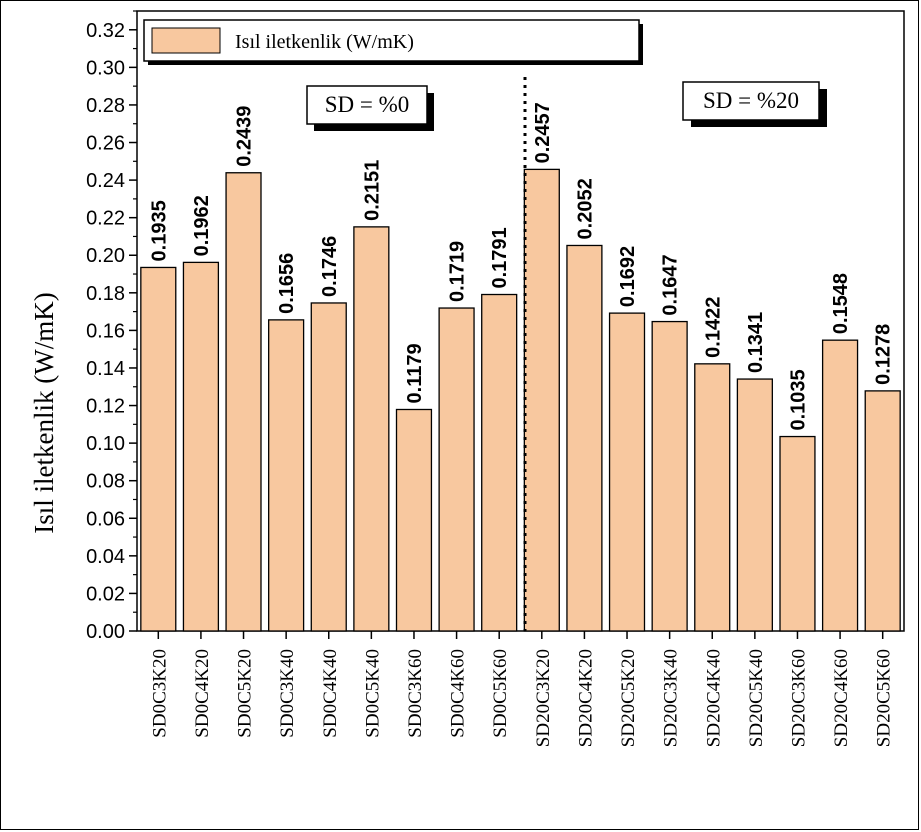  What do you see at coordinates (797, 534) in the screenshot?
I see `bar-SD20C3K60` at bounding box center [797, 534].